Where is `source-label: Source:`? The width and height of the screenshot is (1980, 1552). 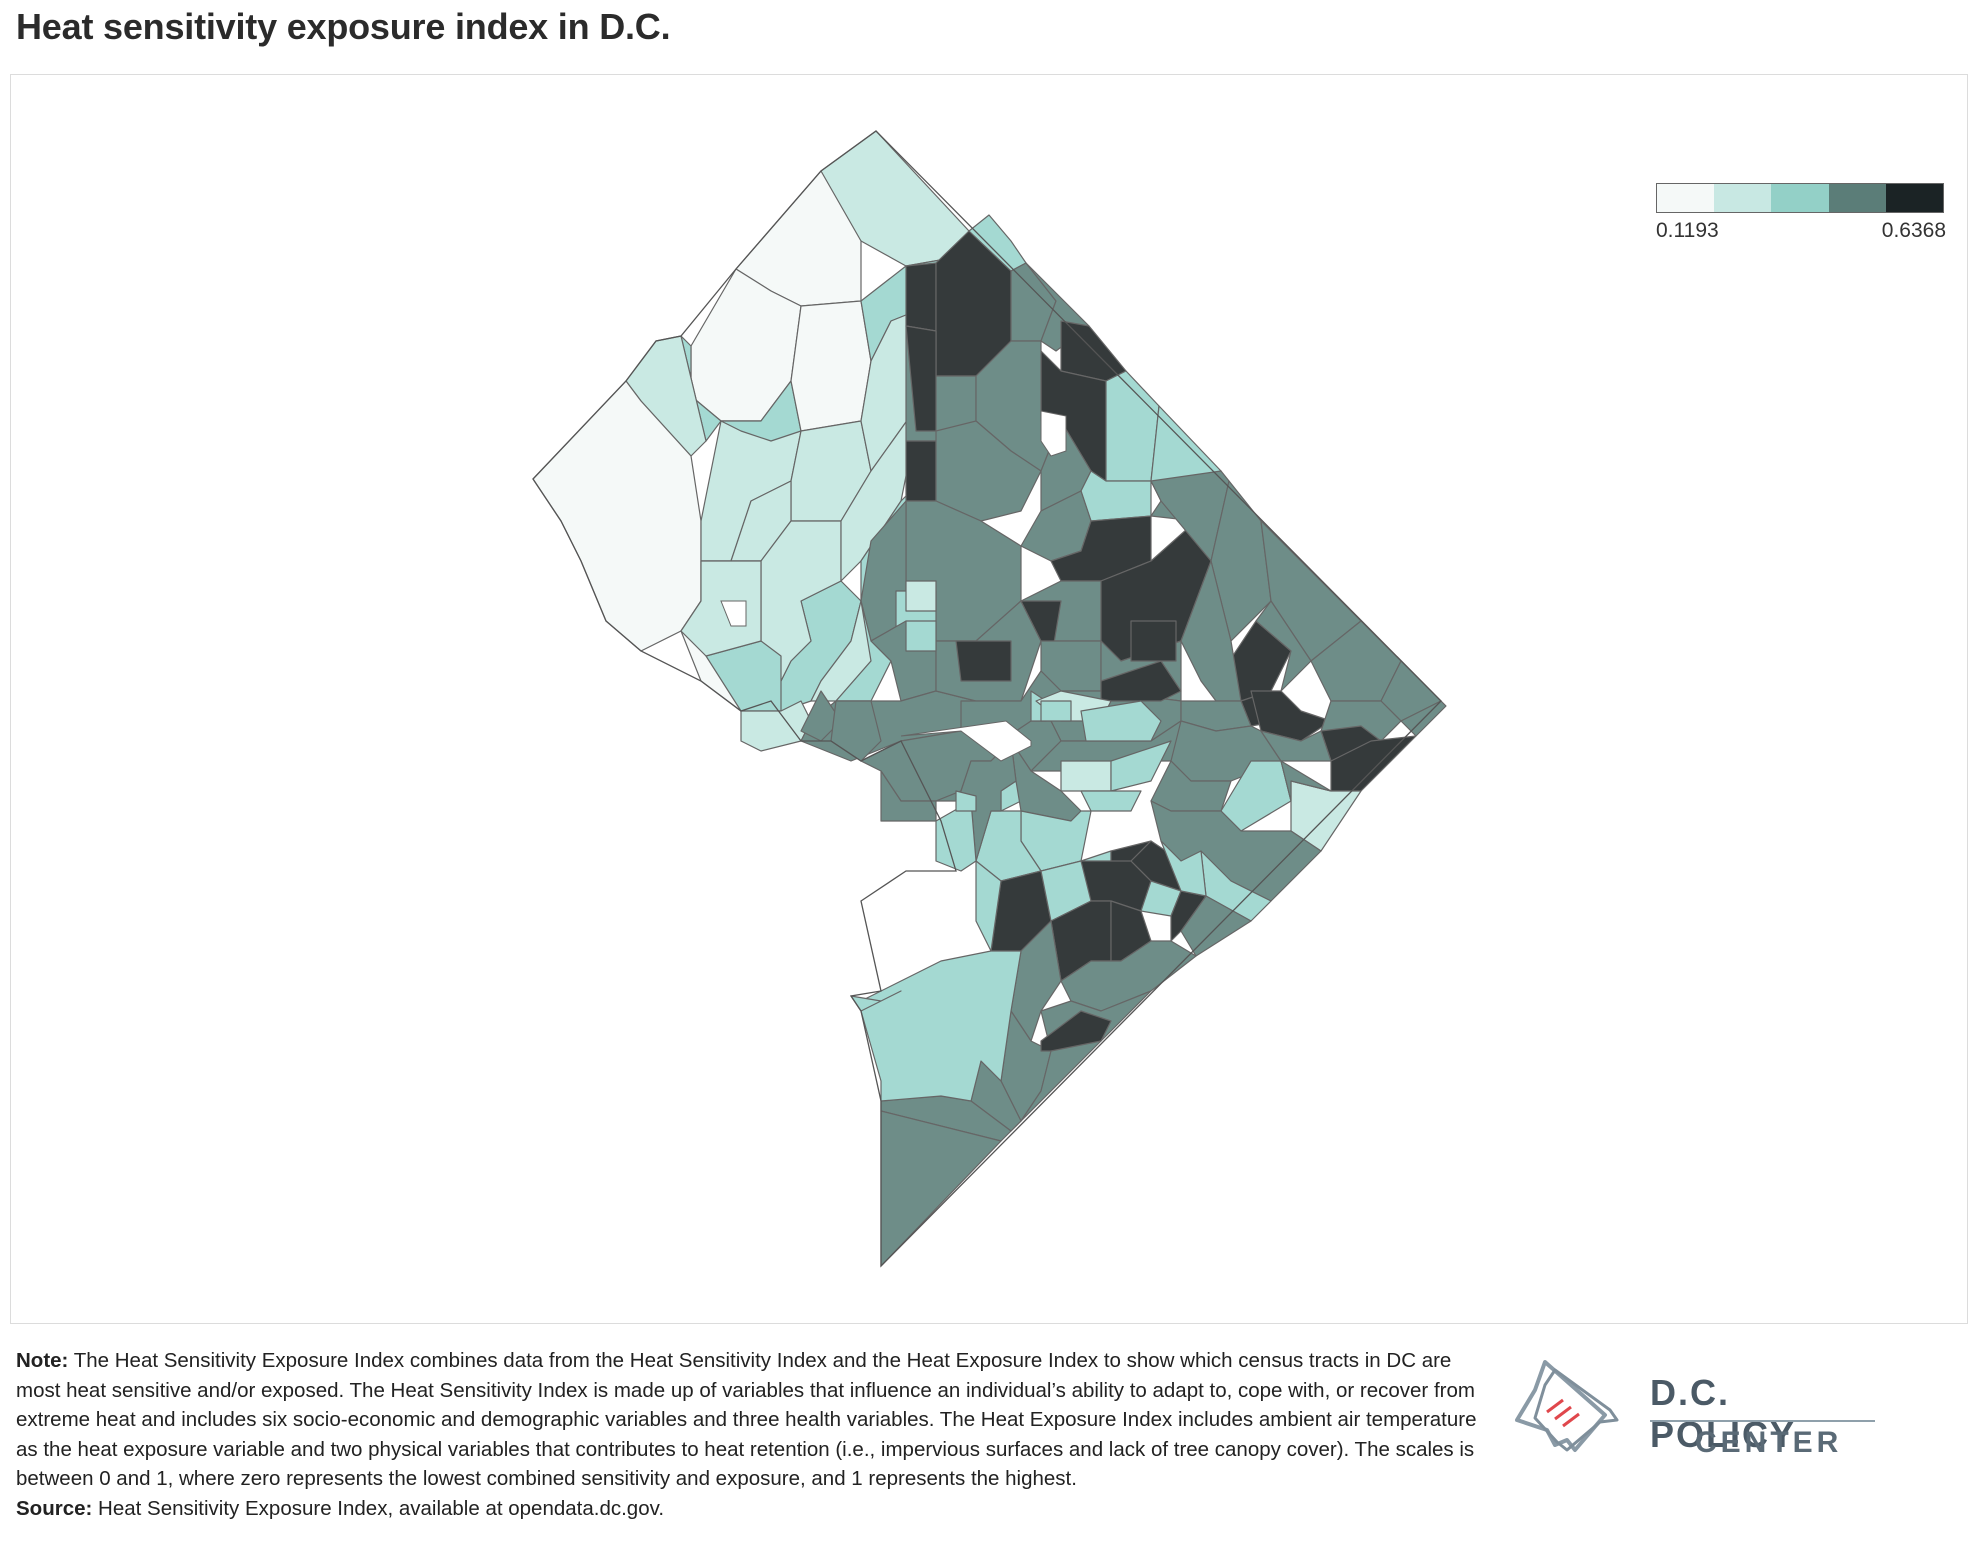
source-label: Source: is located at coordinates (54, 1508).